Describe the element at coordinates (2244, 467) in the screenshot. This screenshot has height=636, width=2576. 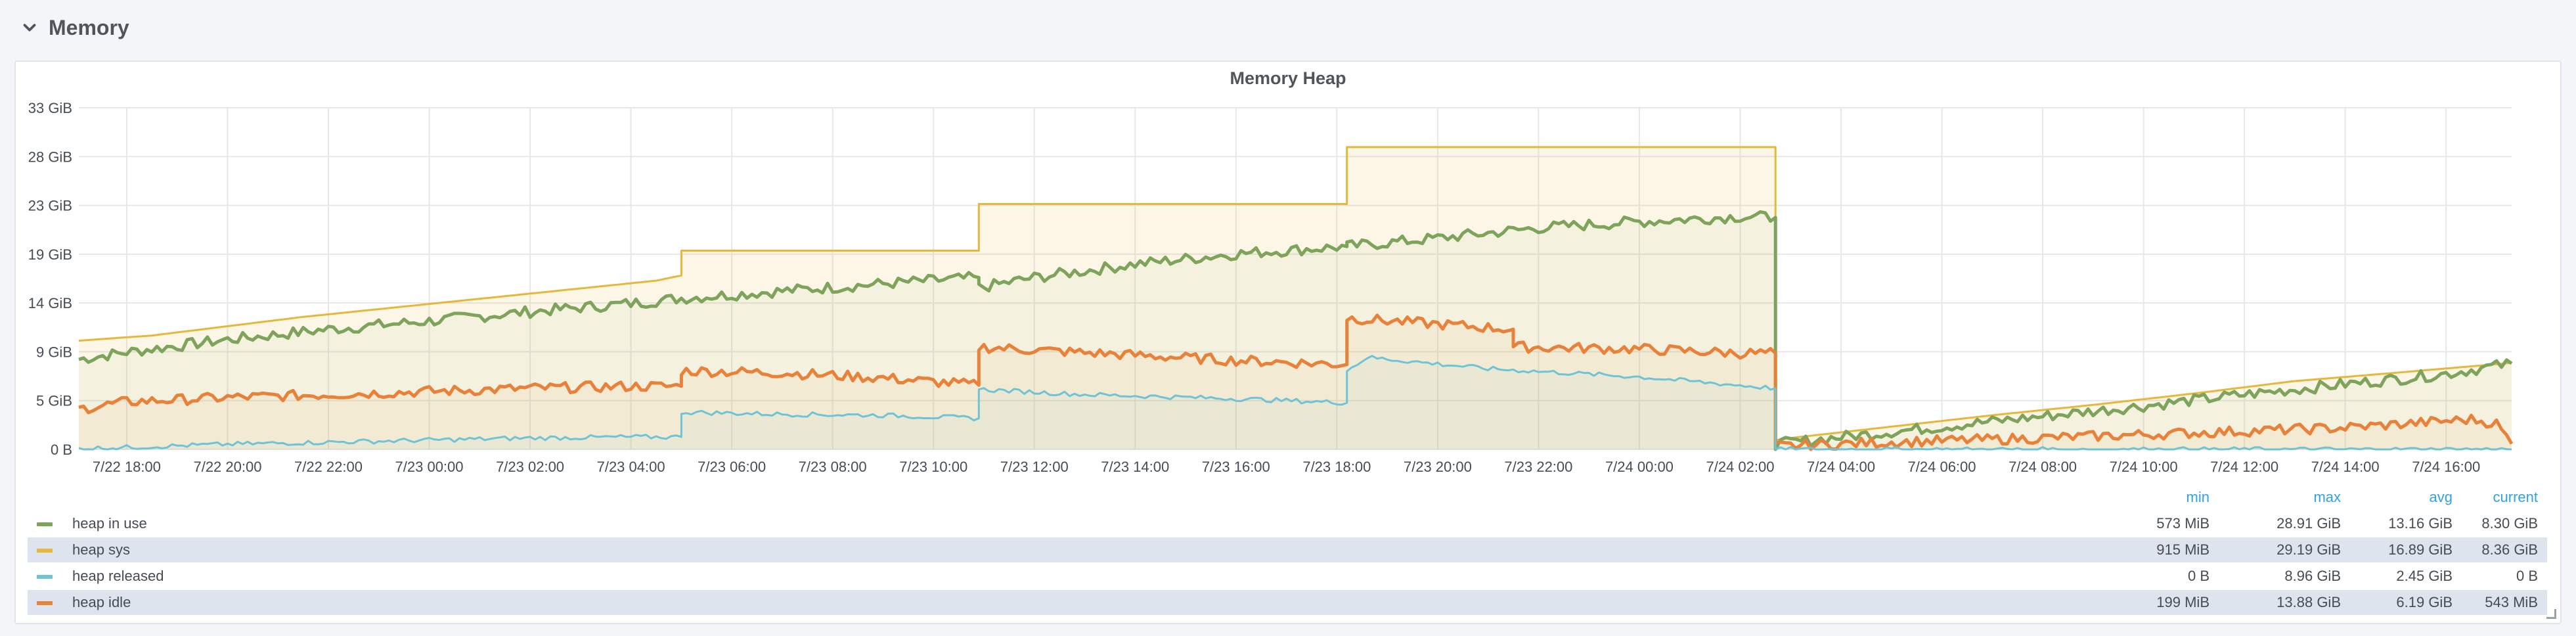
I see `x-tick-label: 7/24 12:00` at that location.